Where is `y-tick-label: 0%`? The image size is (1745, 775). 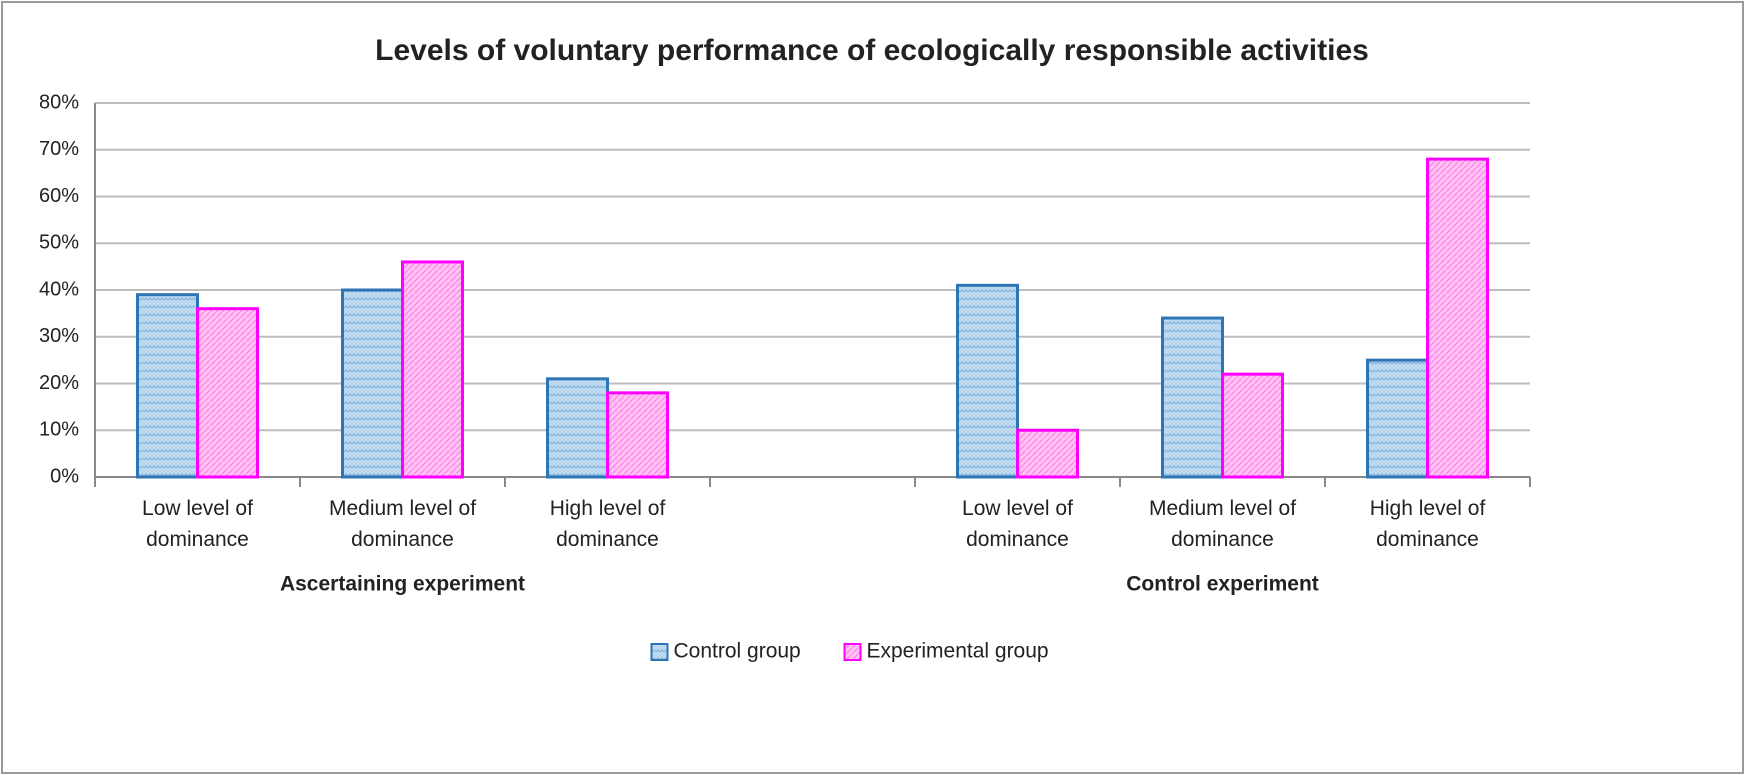
y-tick-label: 0% is located at coordinates (64, 476).